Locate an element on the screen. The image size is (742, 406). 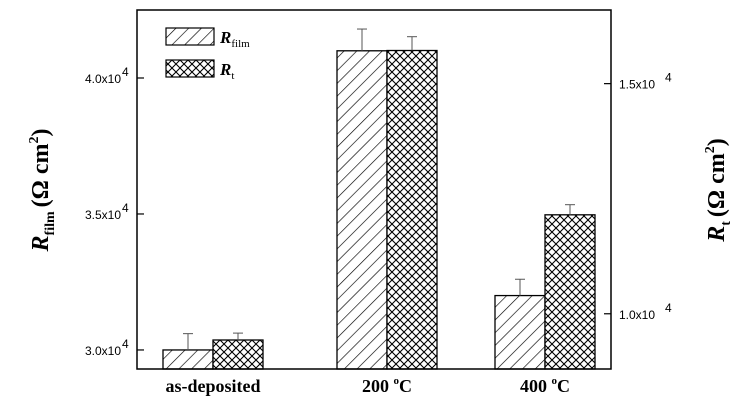
legend-label-r-t: Rt is located at coordinates (226, 71).